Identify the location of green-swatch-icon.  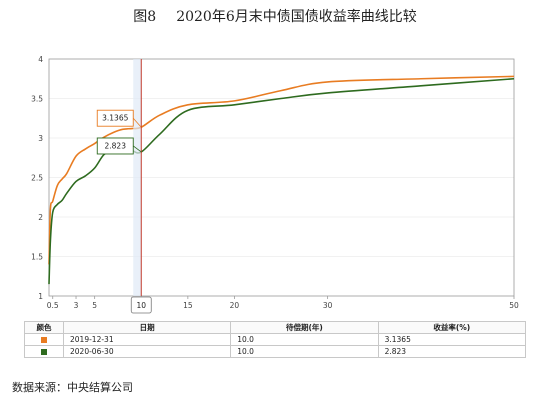
(44, 352).